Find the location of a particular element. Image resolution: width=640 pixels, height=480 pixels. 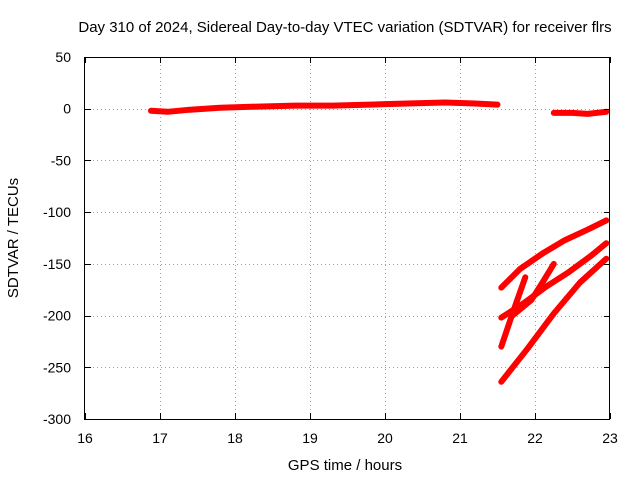

x-tick-label: 21 is located at coordinates (460, 438).